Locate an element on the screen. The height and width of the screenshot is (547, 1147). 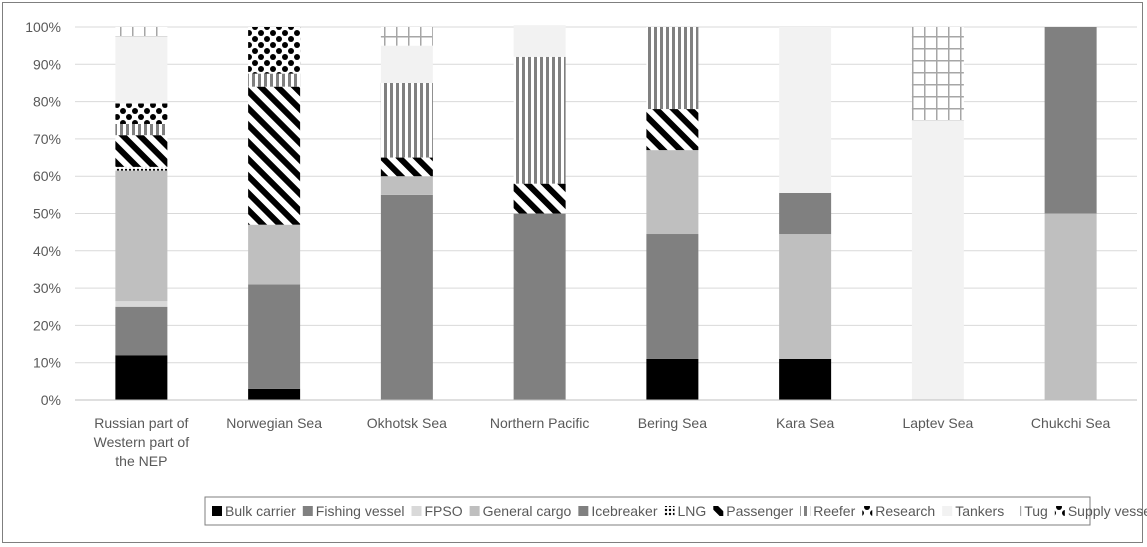
bar-segment-research is located at coordinates (141, 113).